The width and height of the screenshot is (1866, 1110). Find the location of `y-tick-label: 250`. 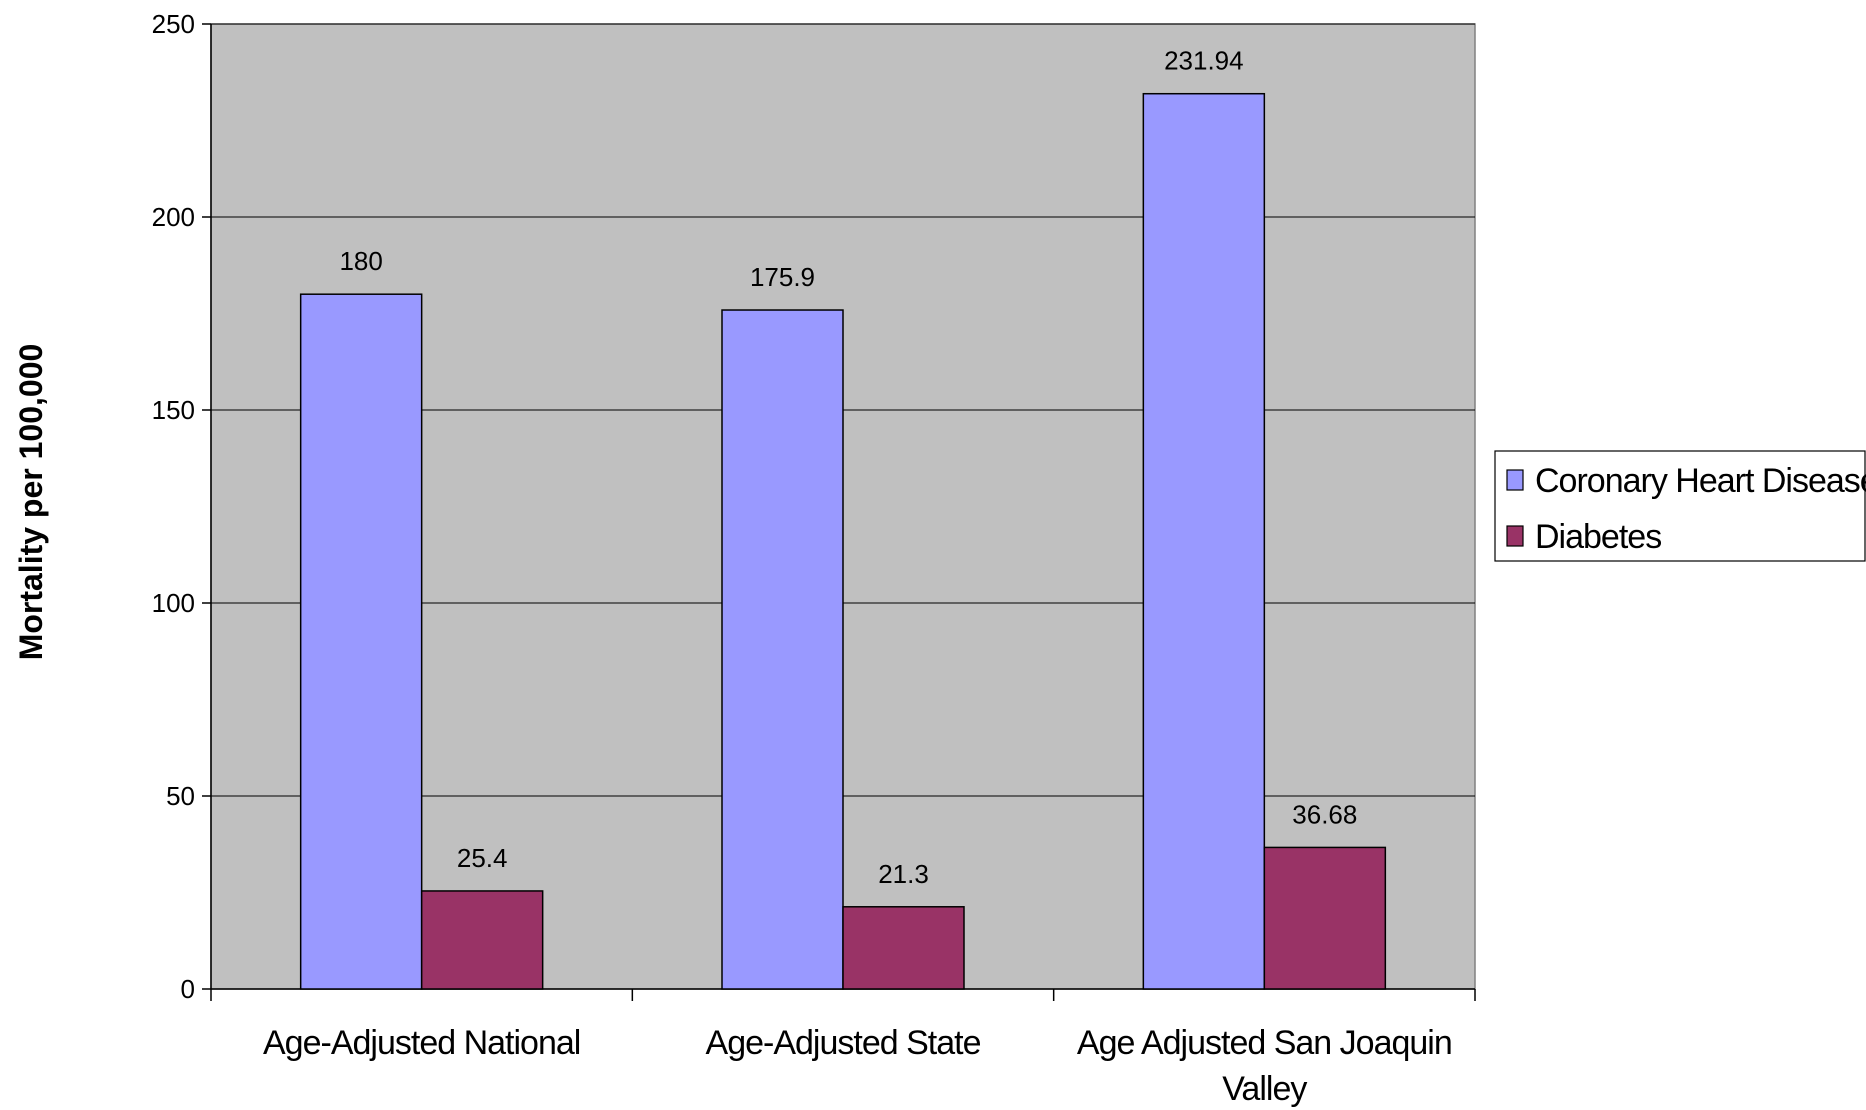

y-tick-label: 250 is located at coordinates (173, 24).